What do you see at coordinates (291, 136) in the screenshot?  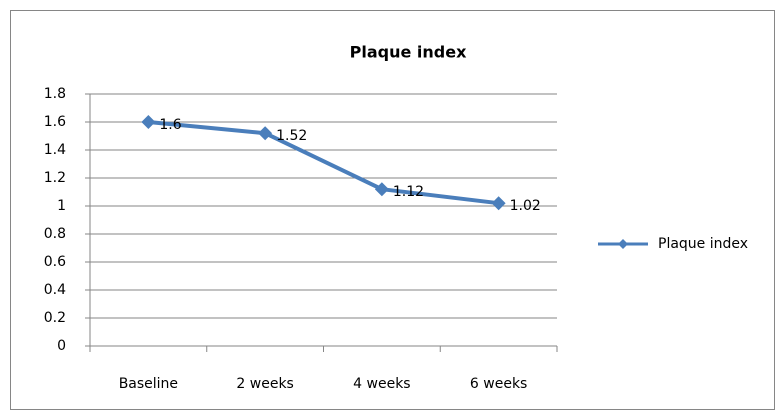 I see `data-label: 1.52` at bounding box center [291, 136].